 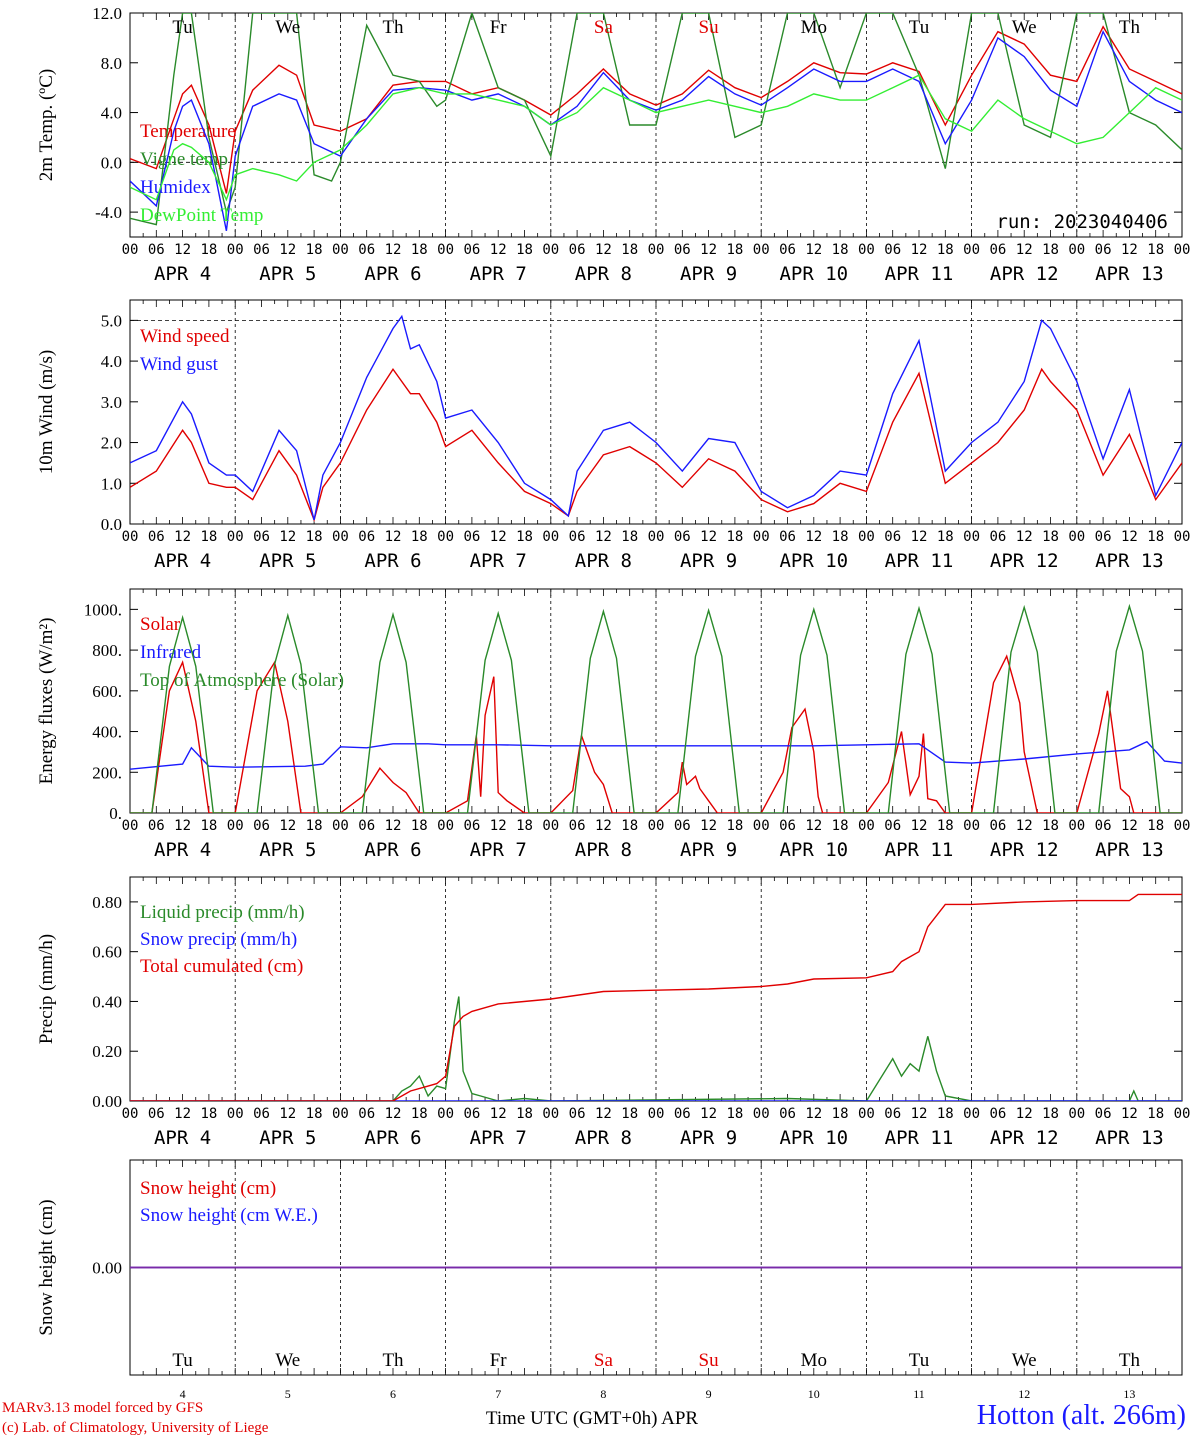 What do you see at coordinates (107, 691) in the screenshot?
I see `y-tick-label: 600.` at bounding box center [107, 691].